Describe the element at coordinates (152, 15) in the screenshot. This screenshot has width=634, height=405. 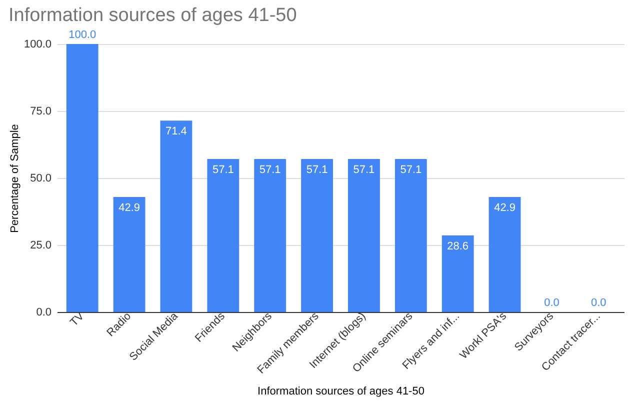
I see `chart-title: Information sources of ages 41-50` at that location.